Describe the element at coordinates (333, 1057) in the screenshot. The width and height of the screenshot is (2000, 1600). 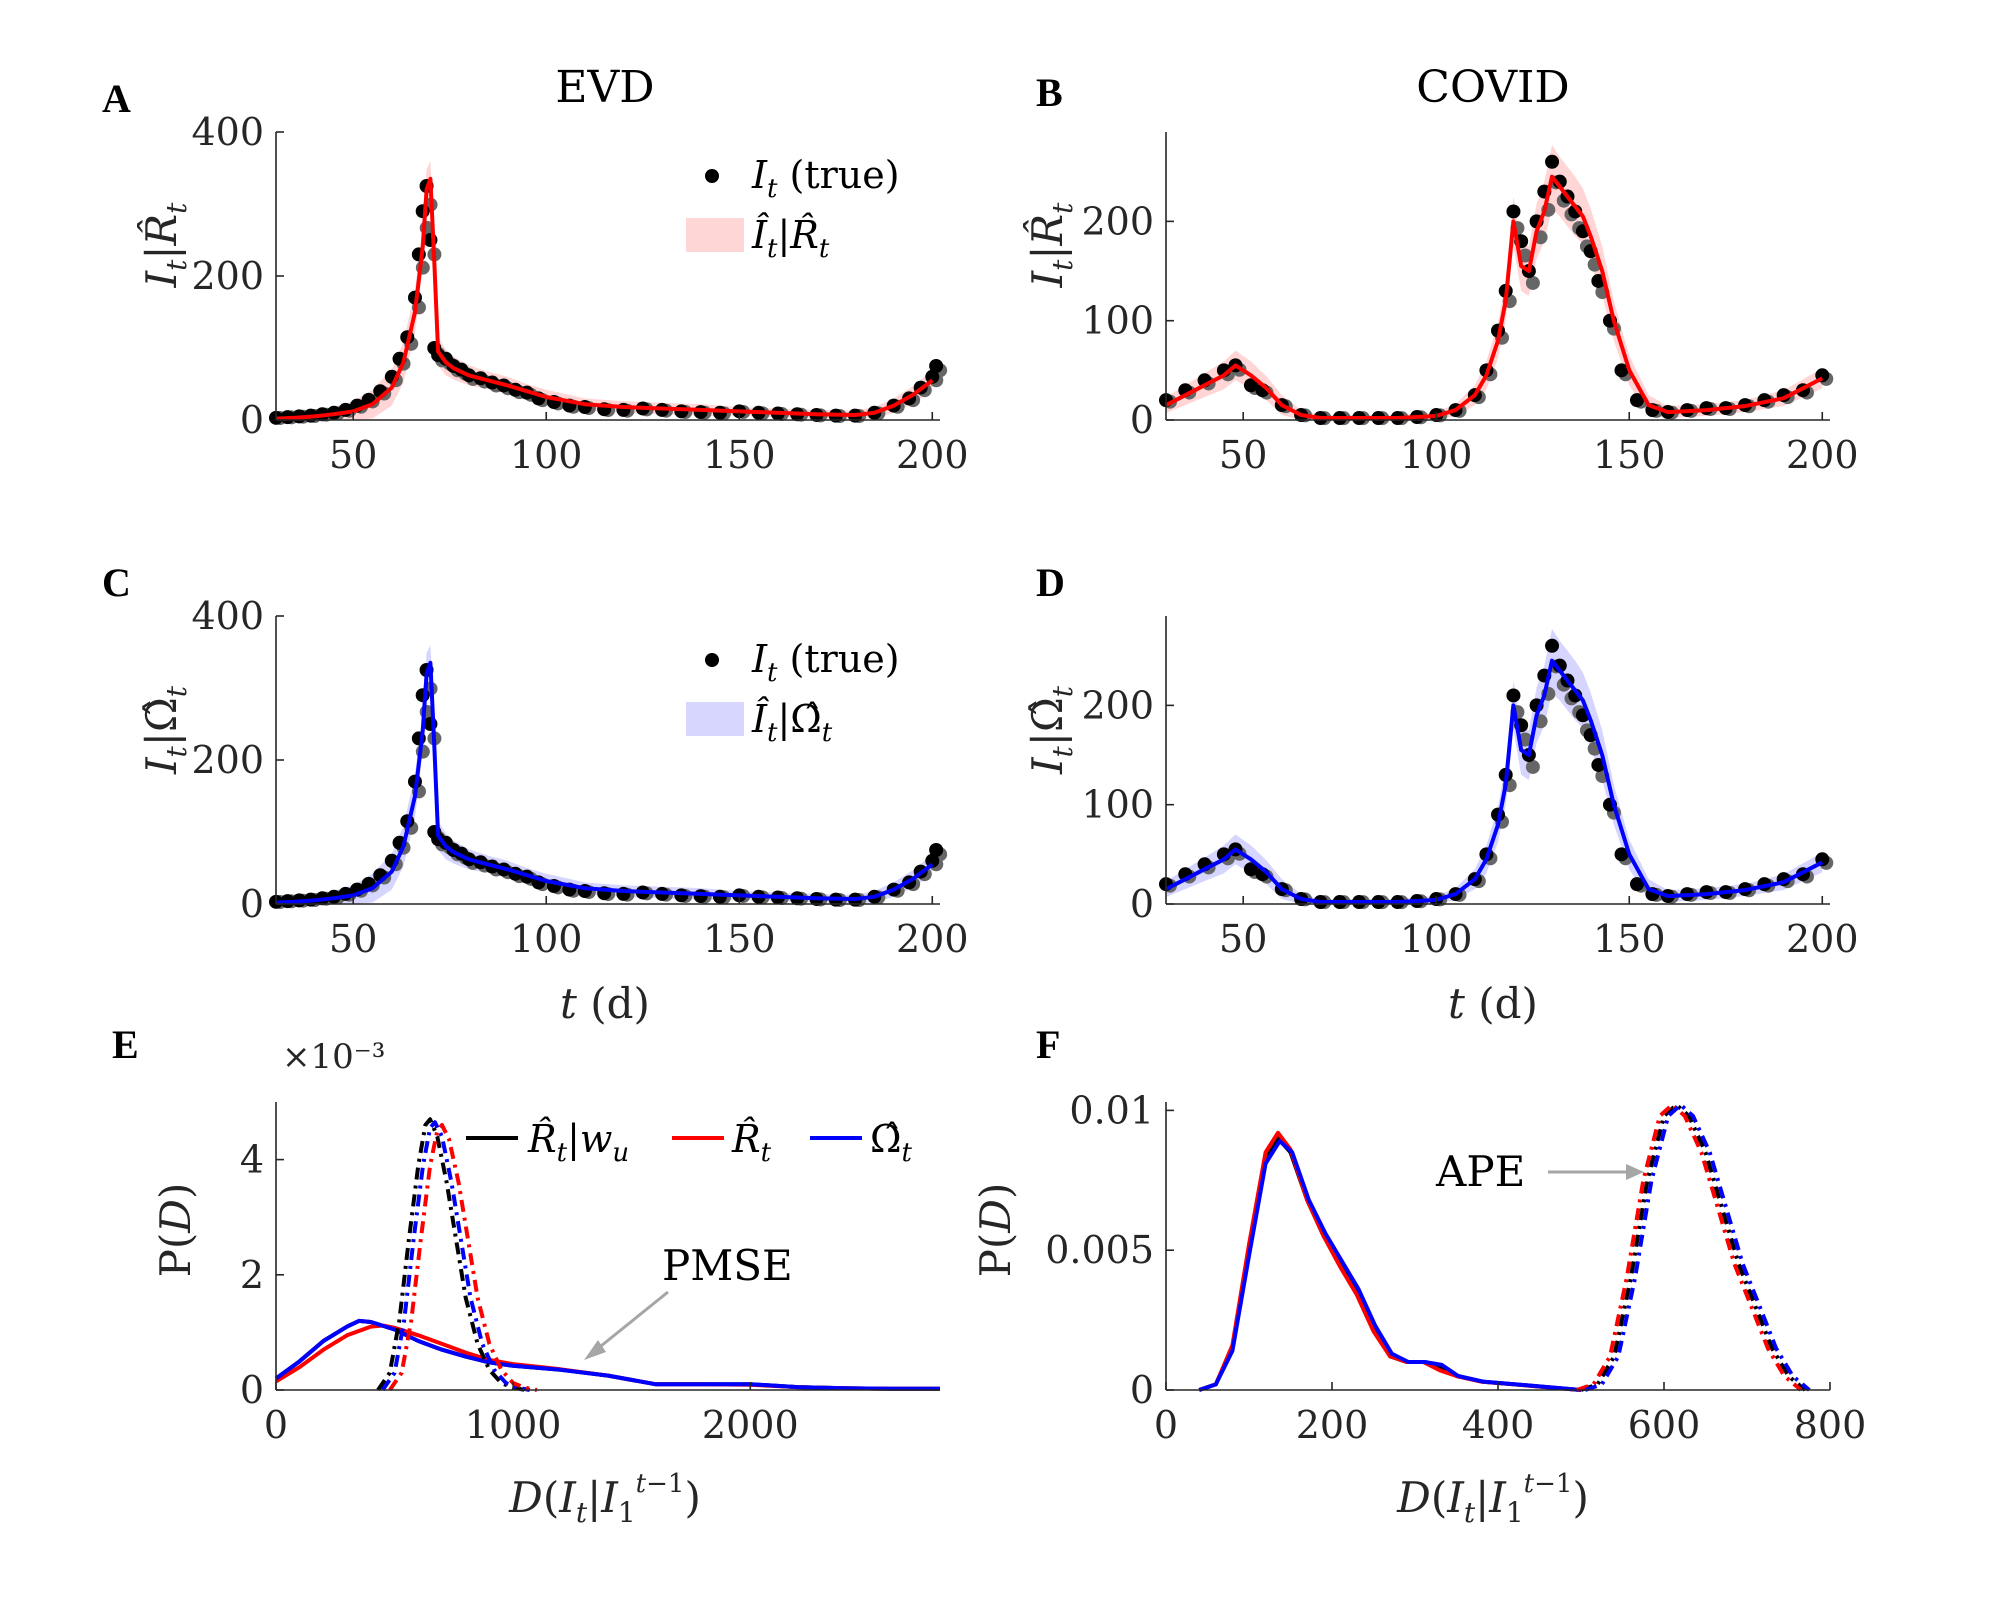
I see `y-multiplier-e: ×10⁻³` at that location.